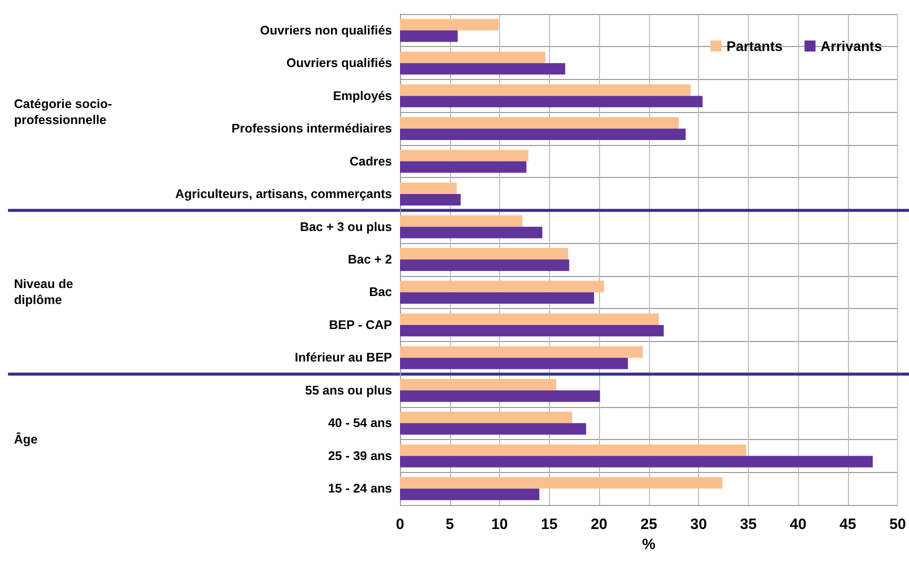 Image resolution: width=909 pixels, height=563 pixels. What do you see at coordinates (348, 390) in the screenshot?
I see `y-tick-label: 55 ans ou plus` at bounding box center [348, 390].